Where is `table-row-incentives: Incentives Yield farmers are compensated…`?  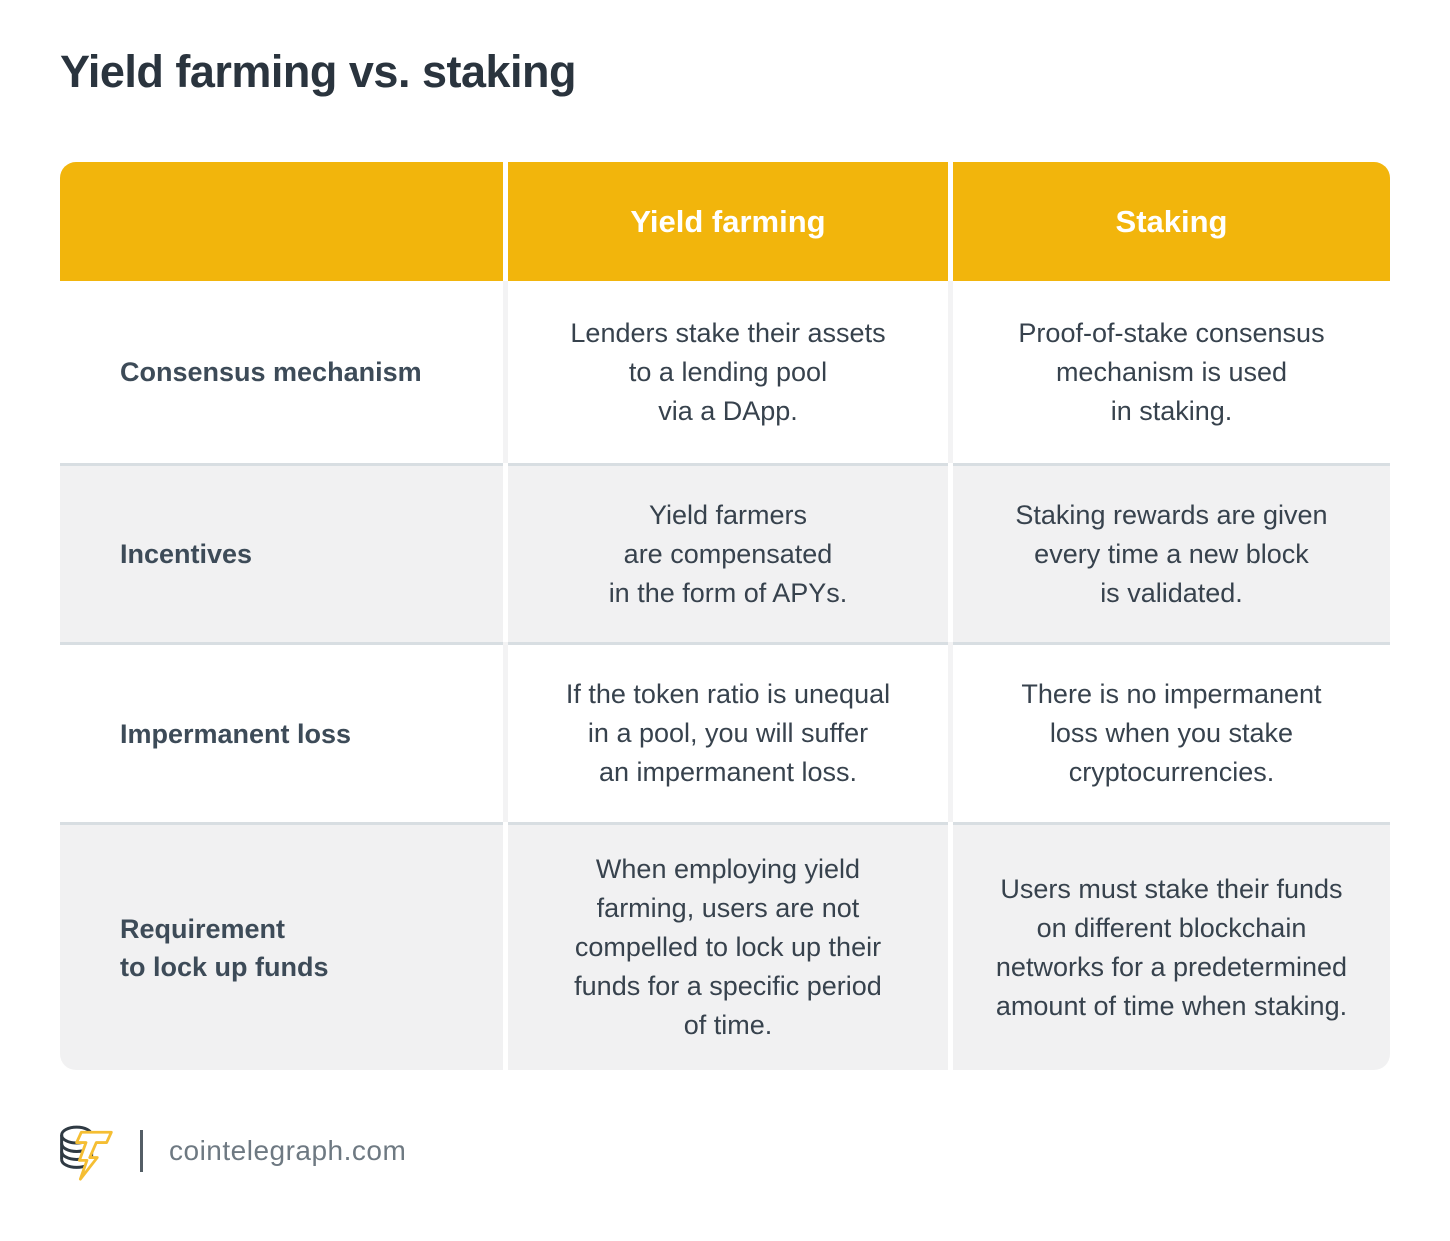
table-row-incentives: Incentives Yield farmers are compensated… is located at coordinates (725, 552).